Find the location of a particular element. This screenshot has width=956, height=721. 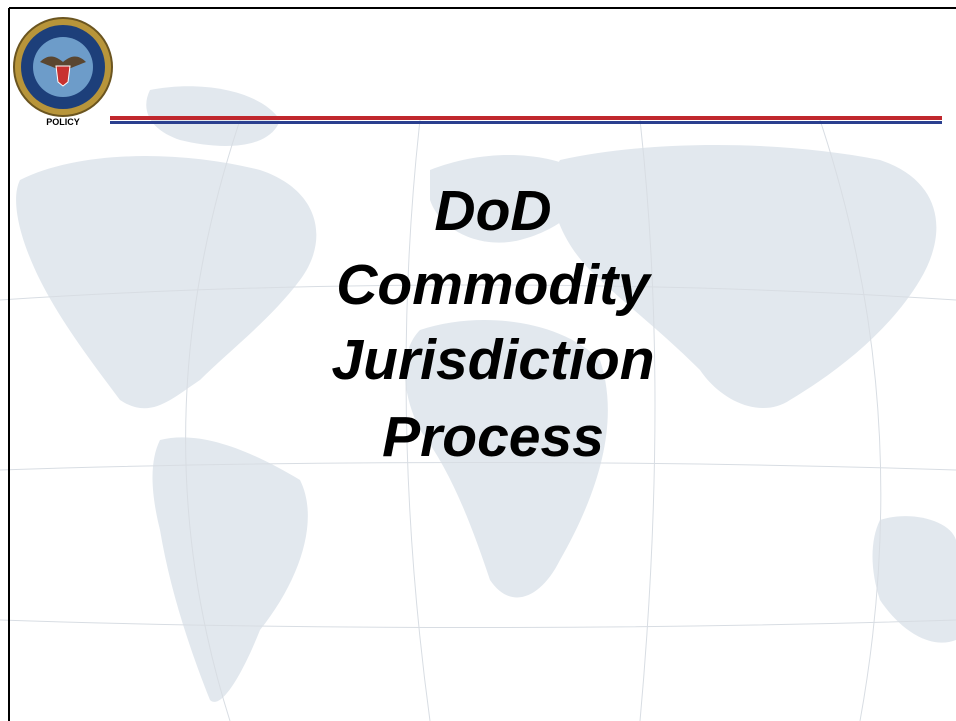

seal-label: POLICY is located at coordinates (63, 122).